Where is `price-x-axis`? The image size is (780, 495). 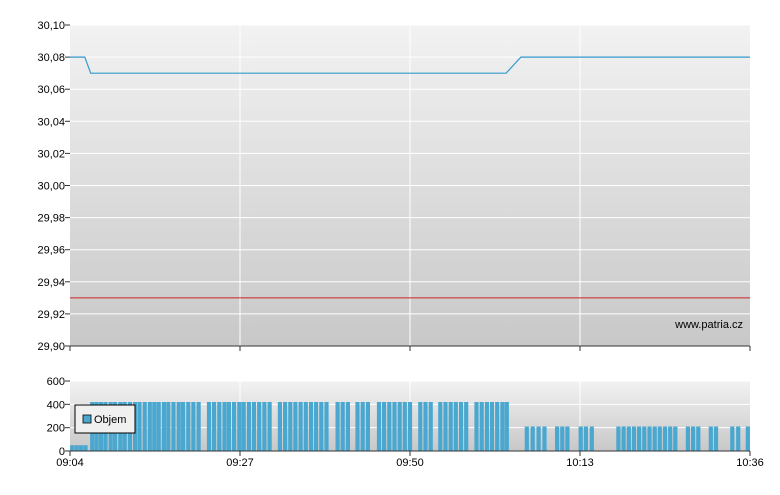
price-x-axis is located at coordinates (410, 348).